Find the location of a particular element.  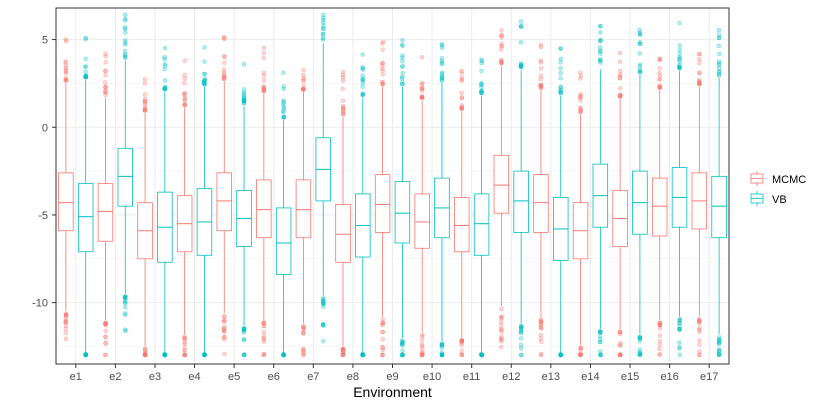

box-vb-e13 is located at coordinates (561, 202).